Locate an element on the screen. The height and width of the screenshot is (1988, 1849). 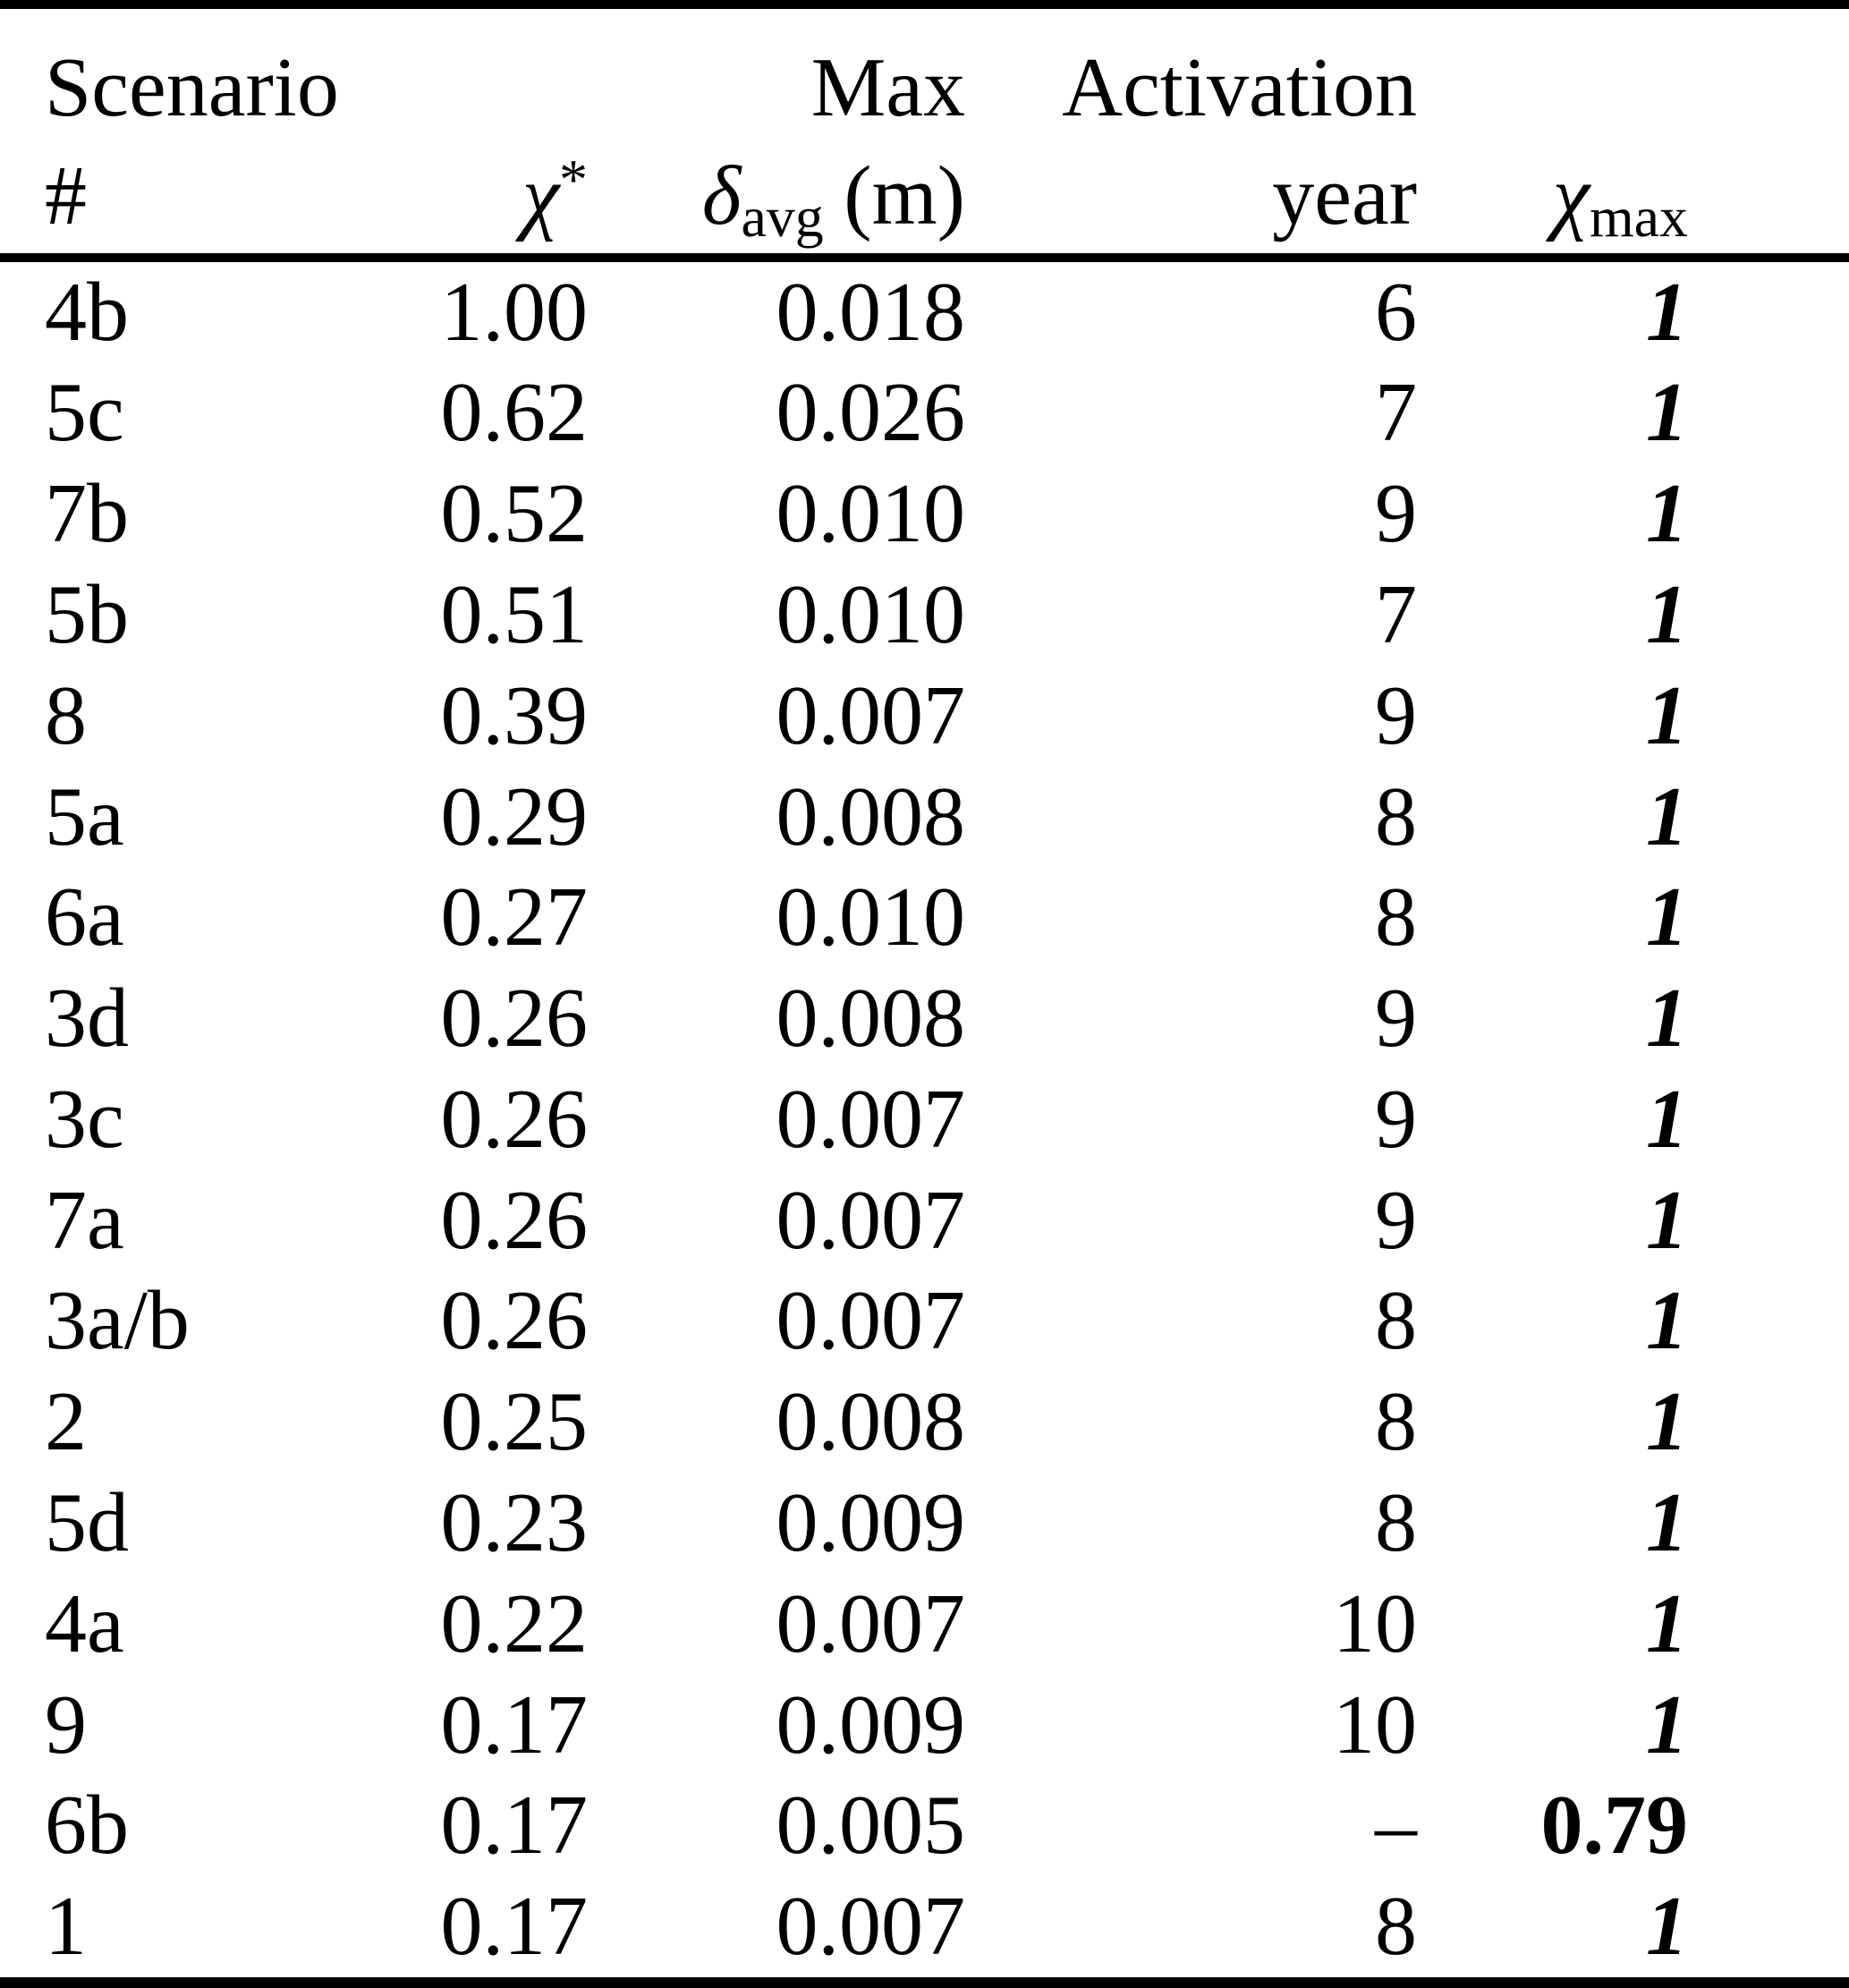
scenario-cell: 5b is located at coordinates (87, 614).